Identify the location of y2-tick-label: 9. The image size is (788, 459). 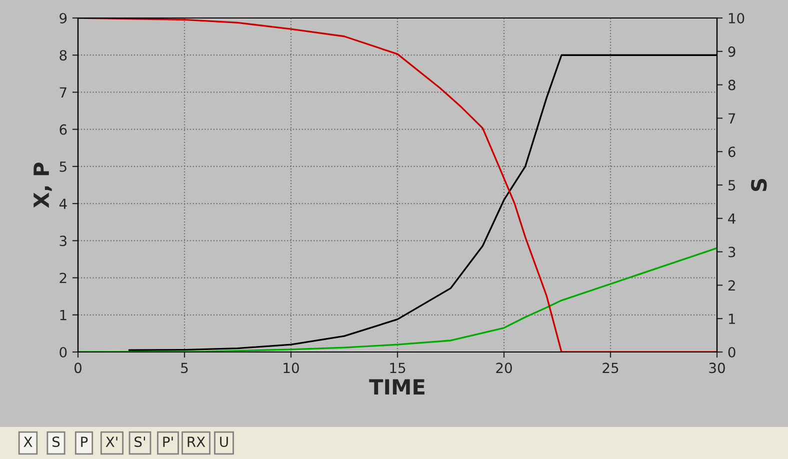
(732, 51).